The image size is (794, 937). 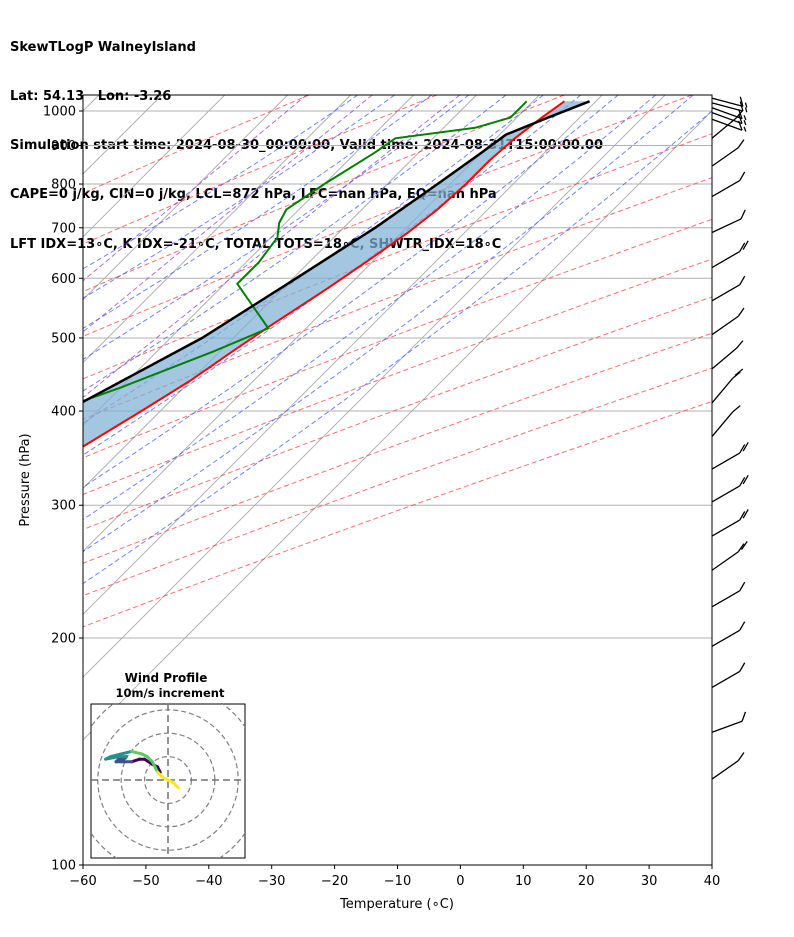 I want to click on hodograph-inset: Wind Profile 10m/s increment, so click(x=168, y=765).